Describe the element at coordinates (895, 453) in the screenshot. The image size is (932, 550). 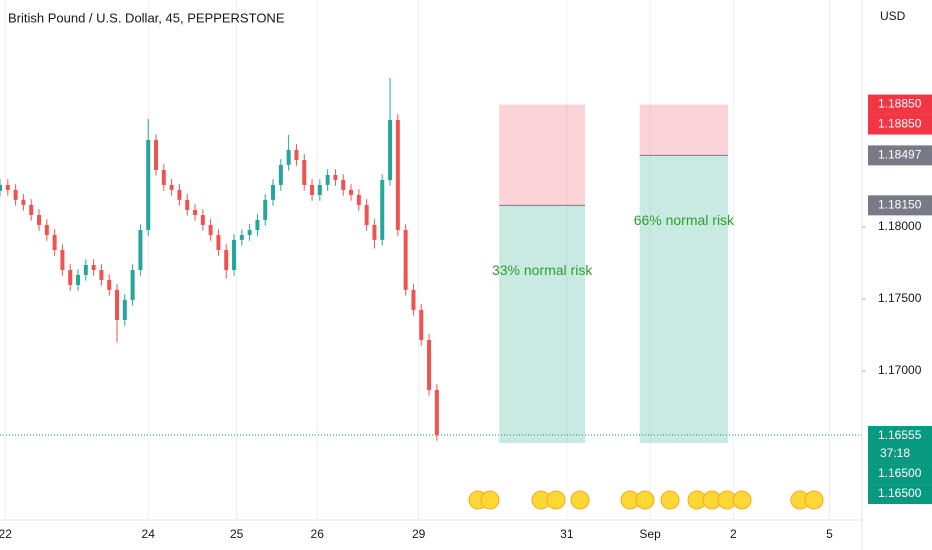
I see `countdown-label: 37:18` at that location.